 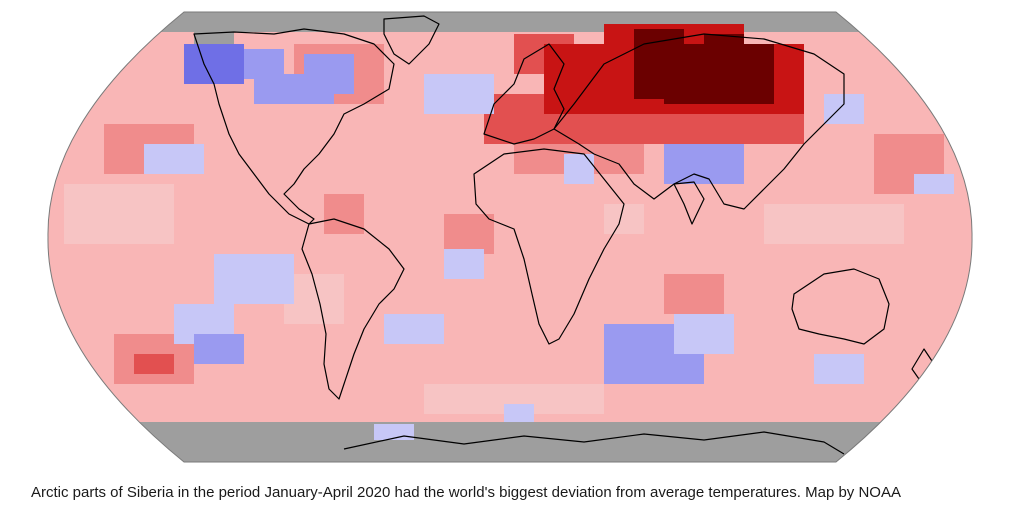 What do you see at coordinates (724, 44) in the screenshot?
I see `siberia-record-anomaly` at bounding box center [724, 44].